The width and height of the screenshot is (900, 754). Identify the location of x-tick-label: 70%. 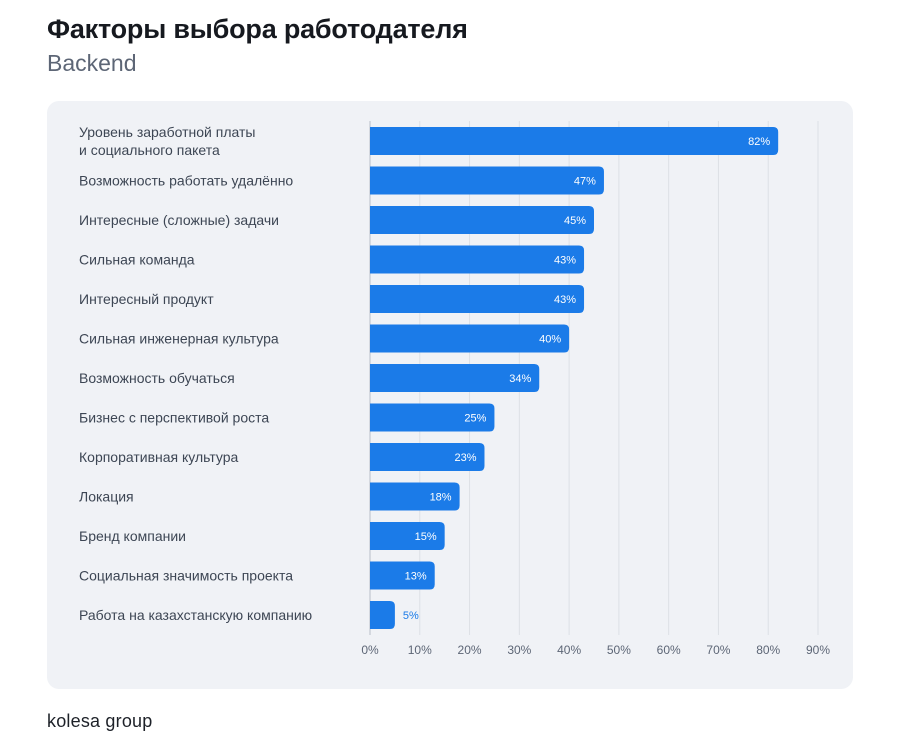
(718, 650).